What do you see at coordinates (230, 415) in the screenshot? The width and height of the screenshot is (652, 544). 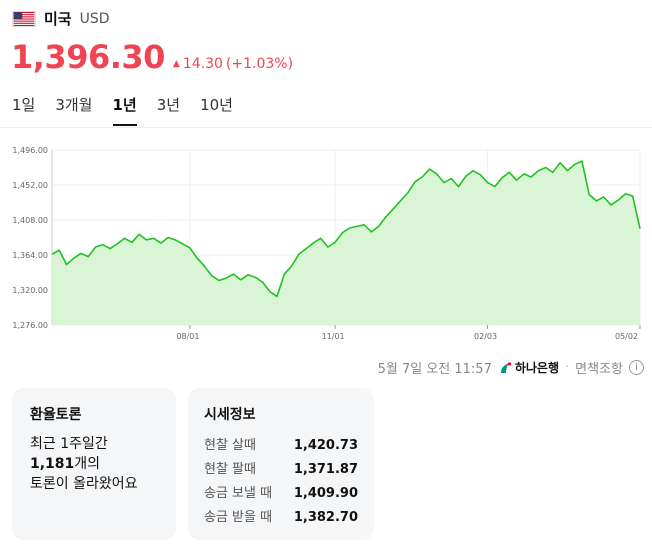 I see `rates-title: 시세정보` at bounding box center [230, 415].